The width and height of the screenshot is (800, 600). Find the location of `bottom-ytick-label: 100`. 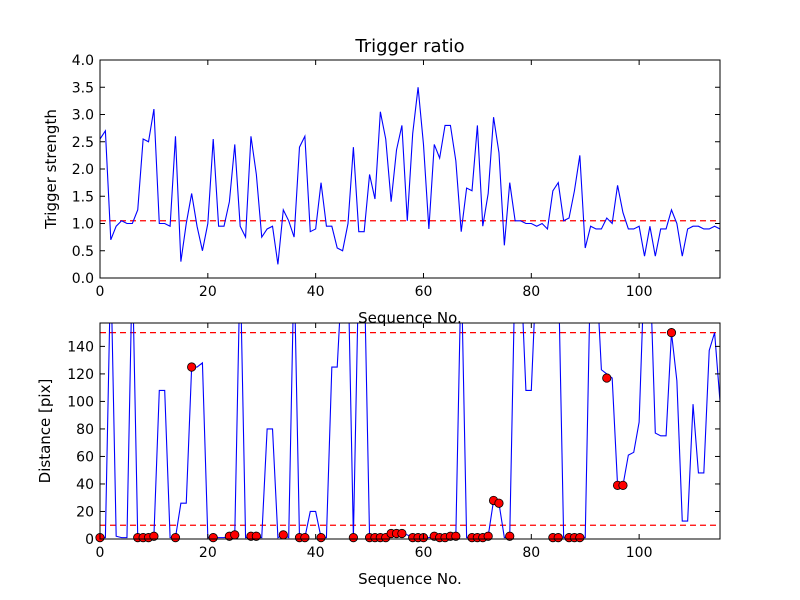

bottom-ytick-label: 100 is located at coordinates (80, 402).